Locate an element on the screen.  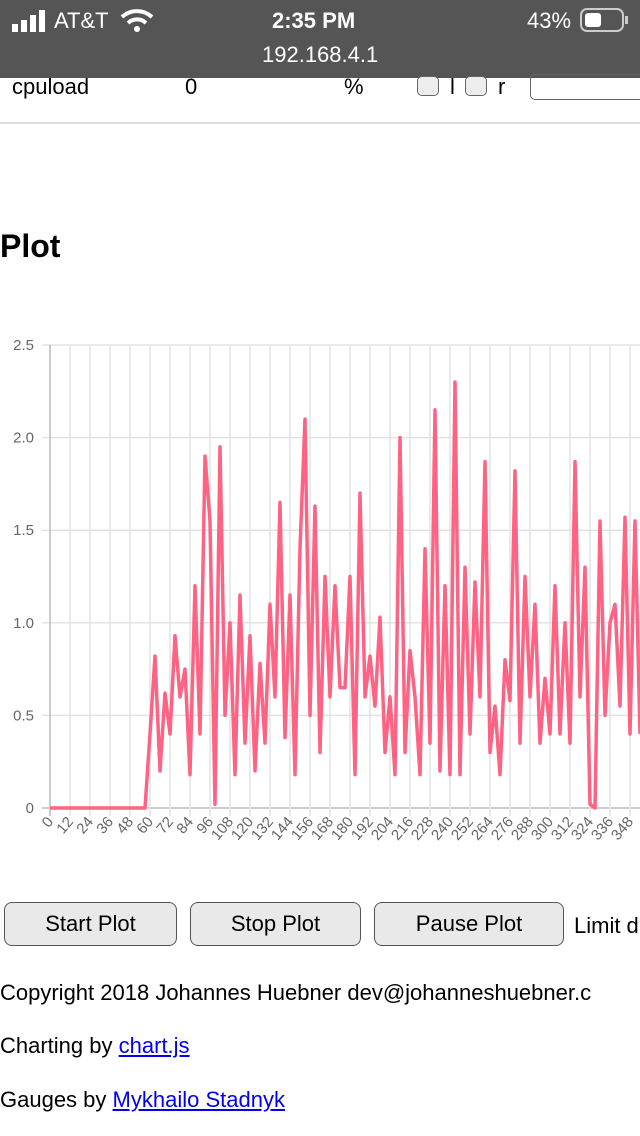
status-bar: AT&T 2:35 PM 192.168.4.1 43% is located at coordinates (320, 39).